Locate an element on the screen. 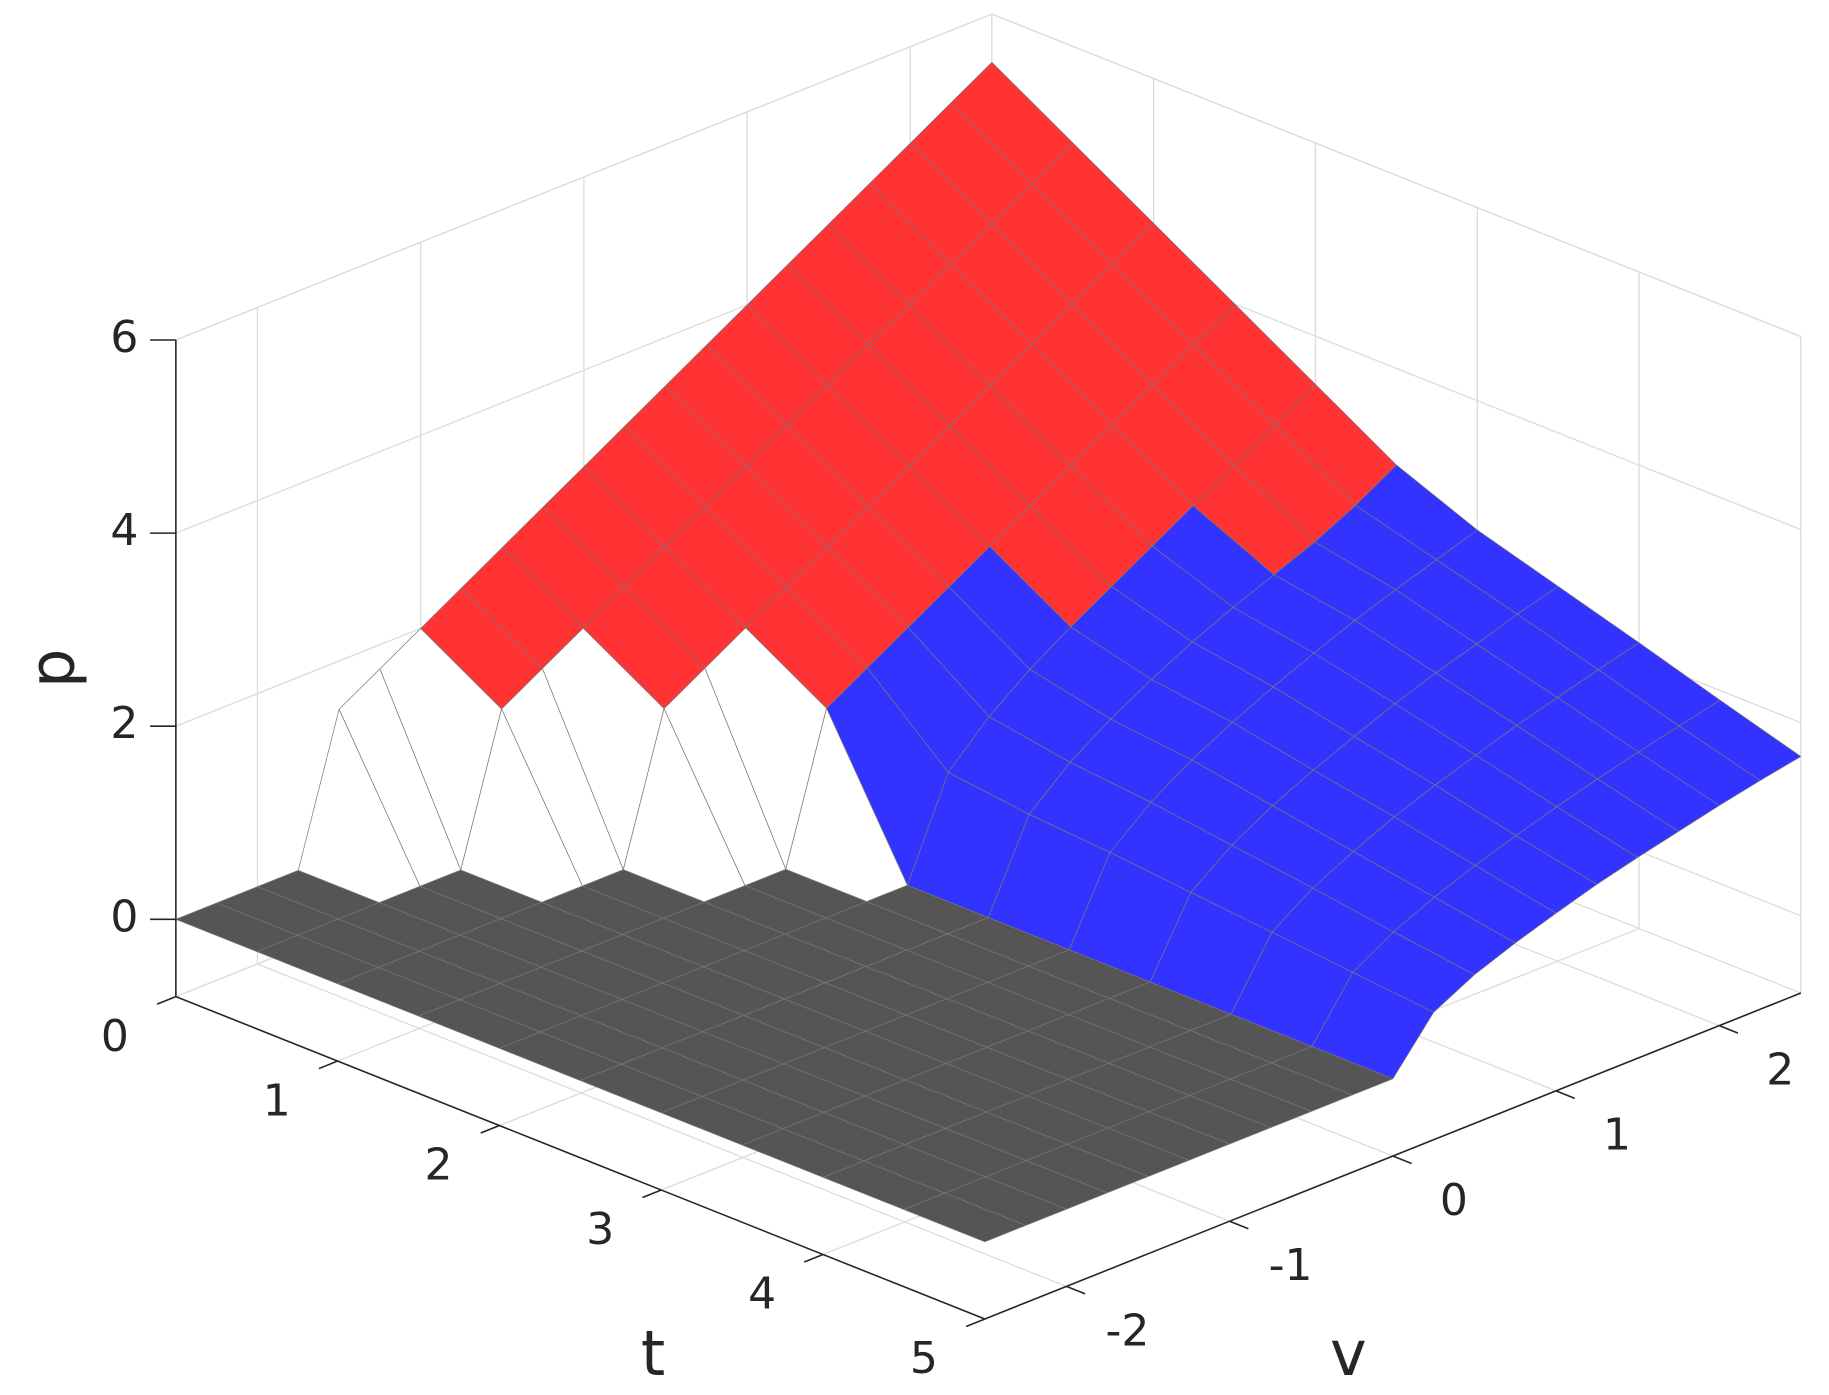 The image size is (1829, 1395). y-axis is located at coordinates (1393, 1156).